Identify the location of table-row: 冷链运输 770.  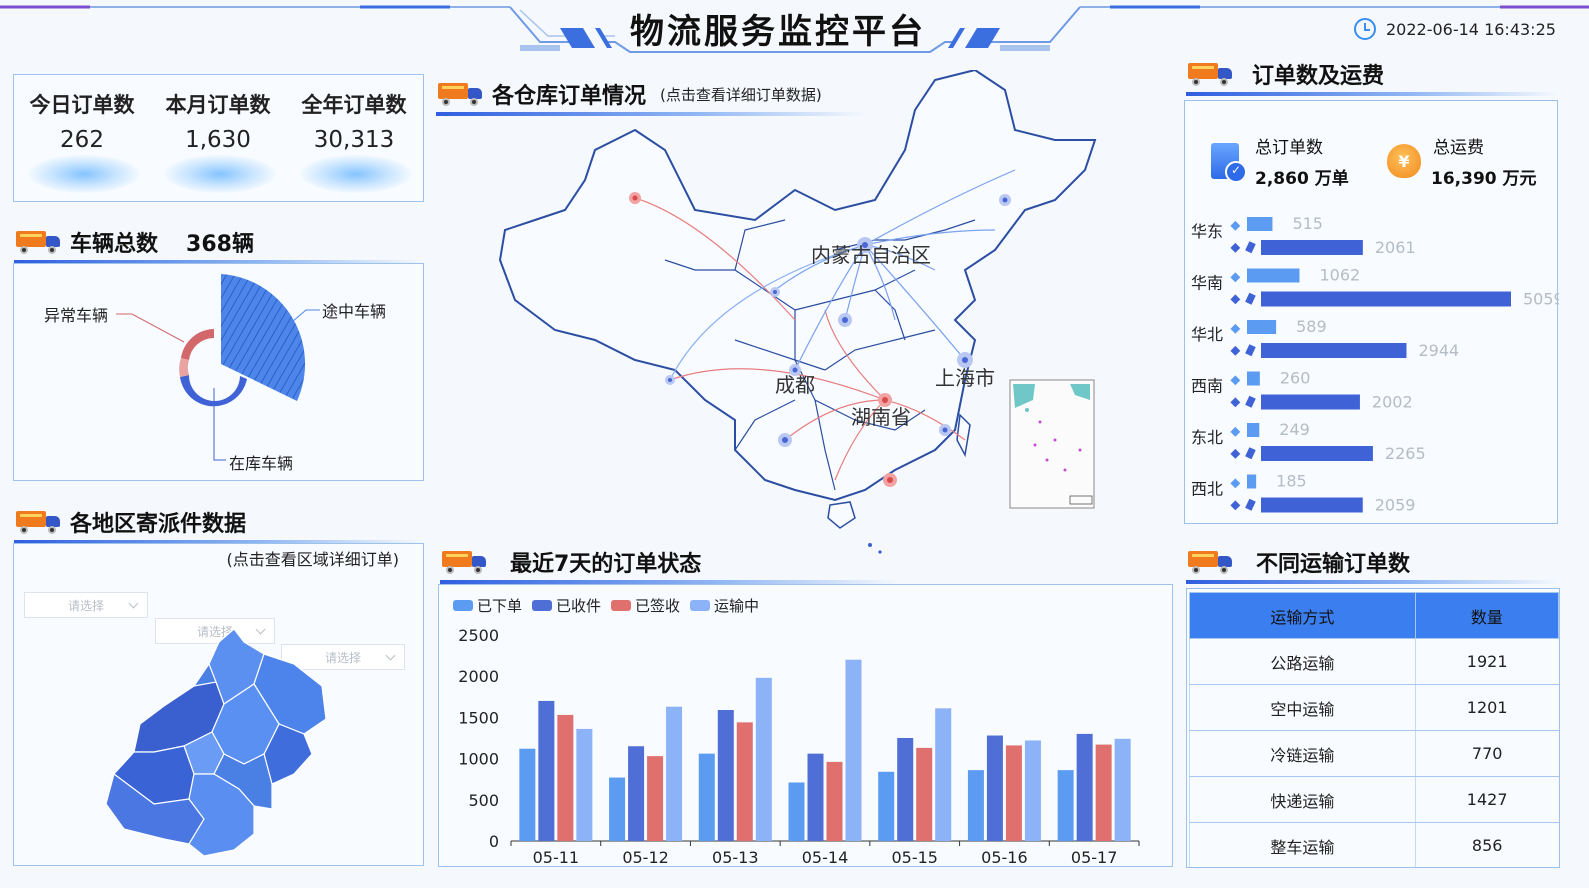
(1374, 753).